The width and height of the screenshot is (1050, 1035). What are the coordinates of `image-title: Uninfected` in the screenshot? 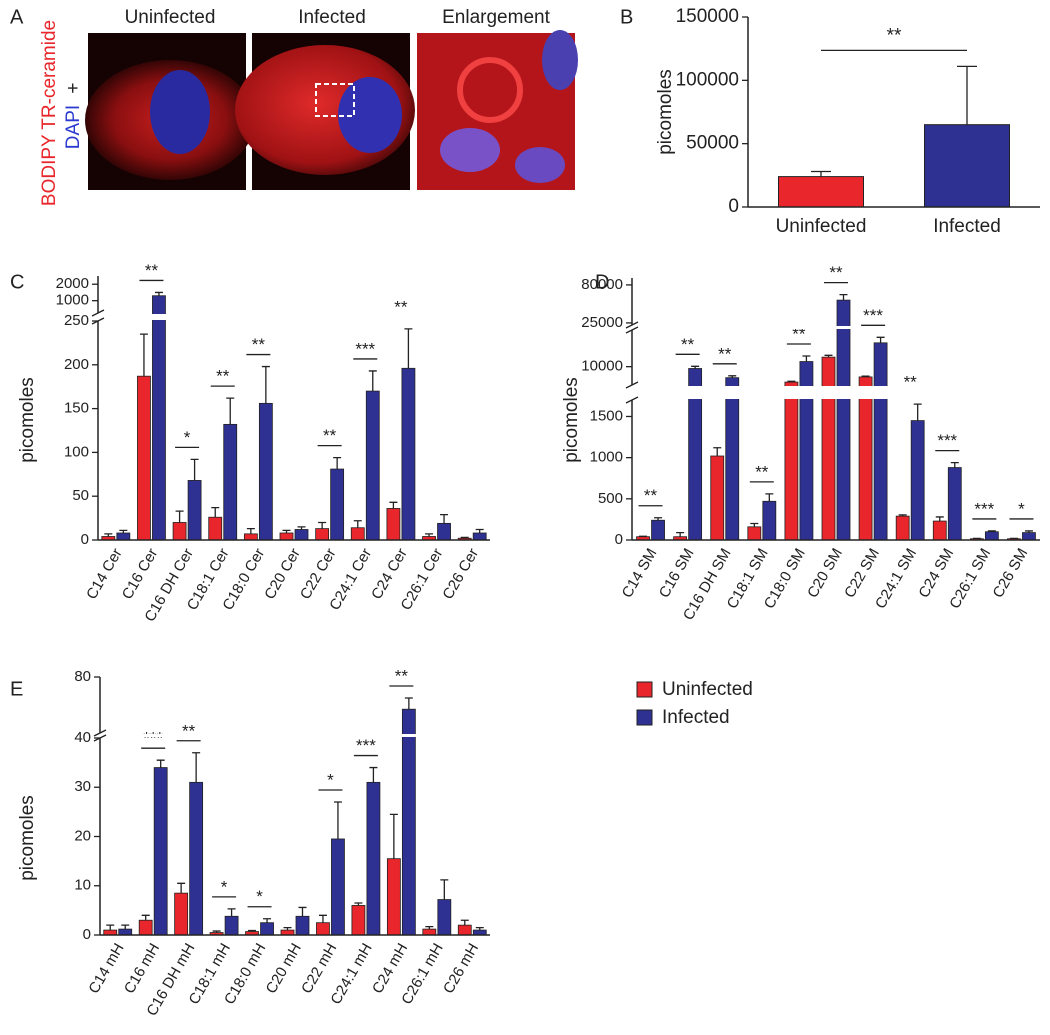 It's located at (170, 17).